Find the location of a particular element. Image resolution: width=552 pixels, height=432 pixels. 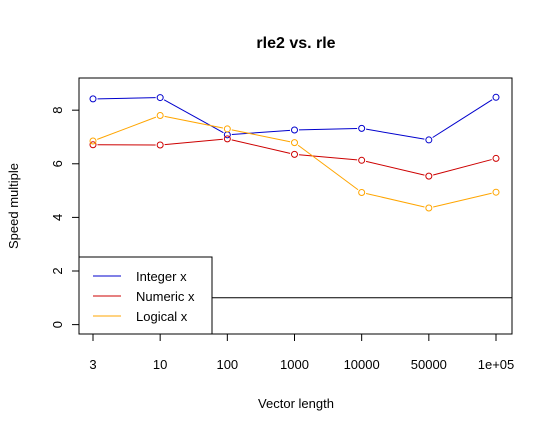

y-axis: 0 2 4 6 8 is located at coordinates (64, 217).